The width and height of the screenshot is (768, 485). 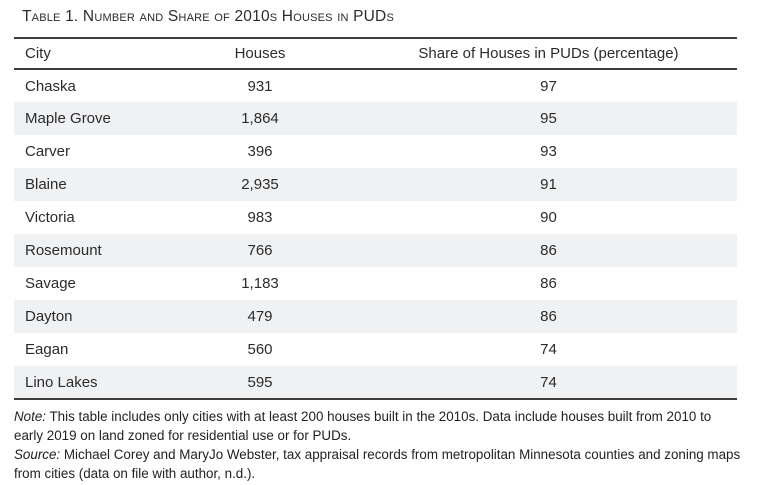 I want to click on table-row: Lino Lakes 595 74, so click(x=375, y=382).